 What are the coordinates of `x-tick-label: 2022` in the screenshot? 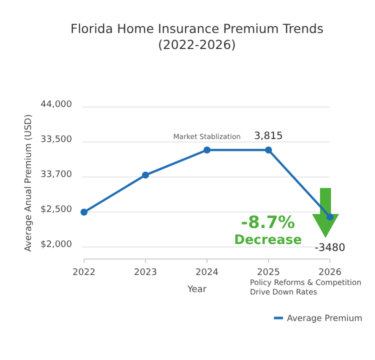 It's located at (84, 273).